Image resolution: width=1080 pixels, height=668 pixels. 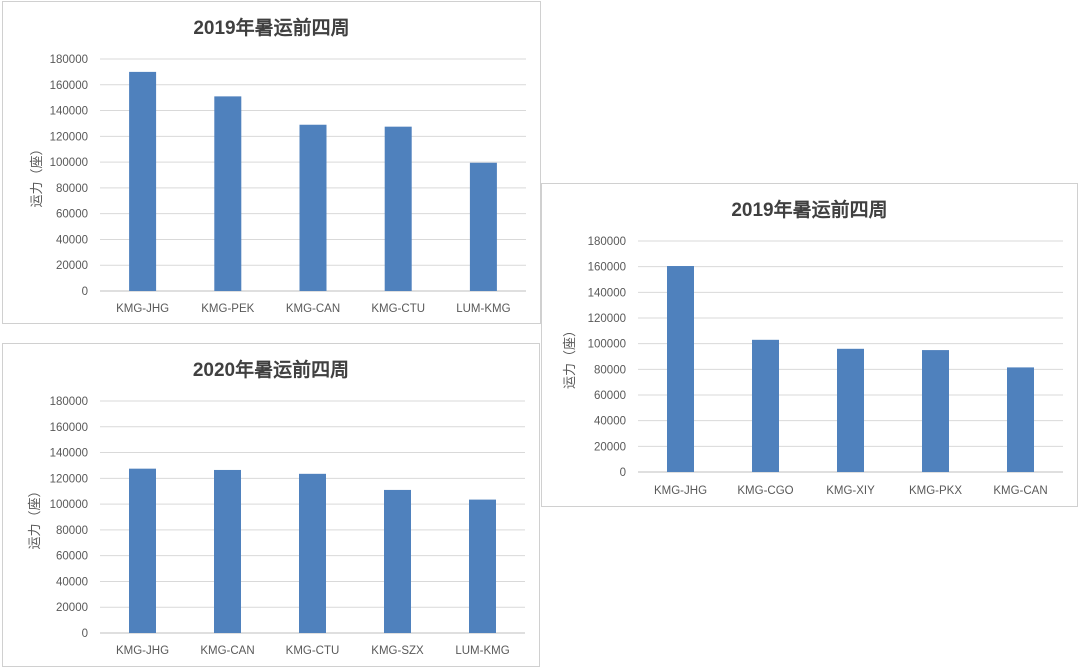 What do you see at coordinates (935, 491) in the screenshot?
I see `x-category-label: KMG-PKX` at bounding box center [935, 491].